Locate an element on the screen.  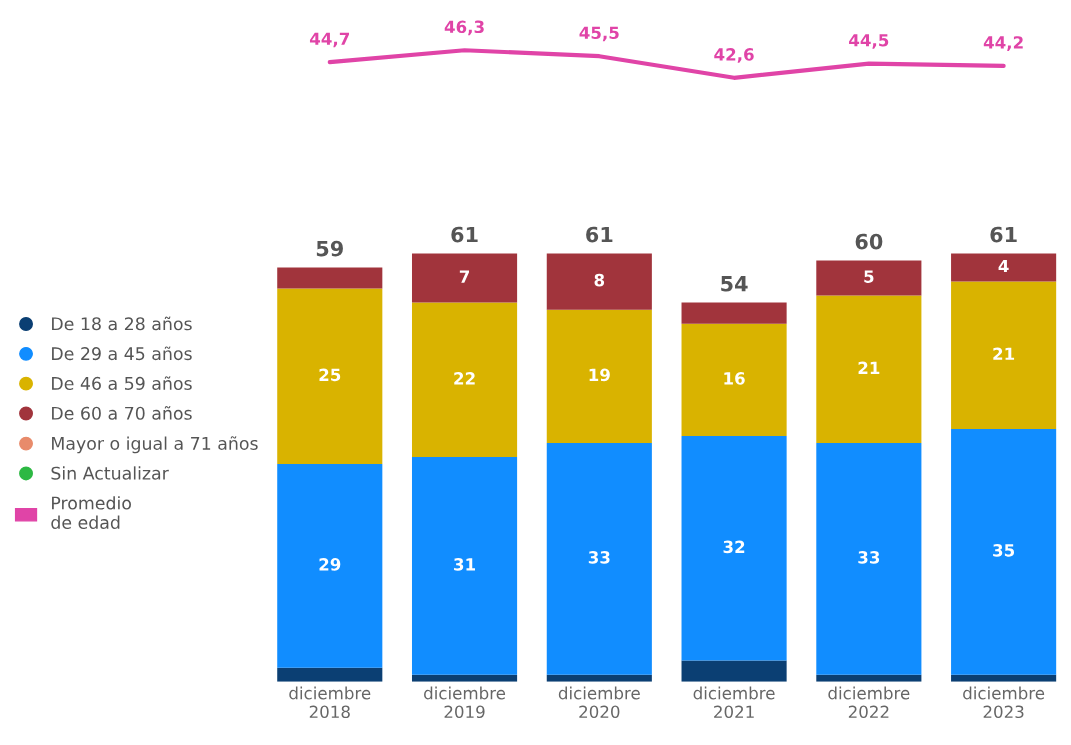
x-tick-label: diciembre 2020 is located at coordinates (599, 702).